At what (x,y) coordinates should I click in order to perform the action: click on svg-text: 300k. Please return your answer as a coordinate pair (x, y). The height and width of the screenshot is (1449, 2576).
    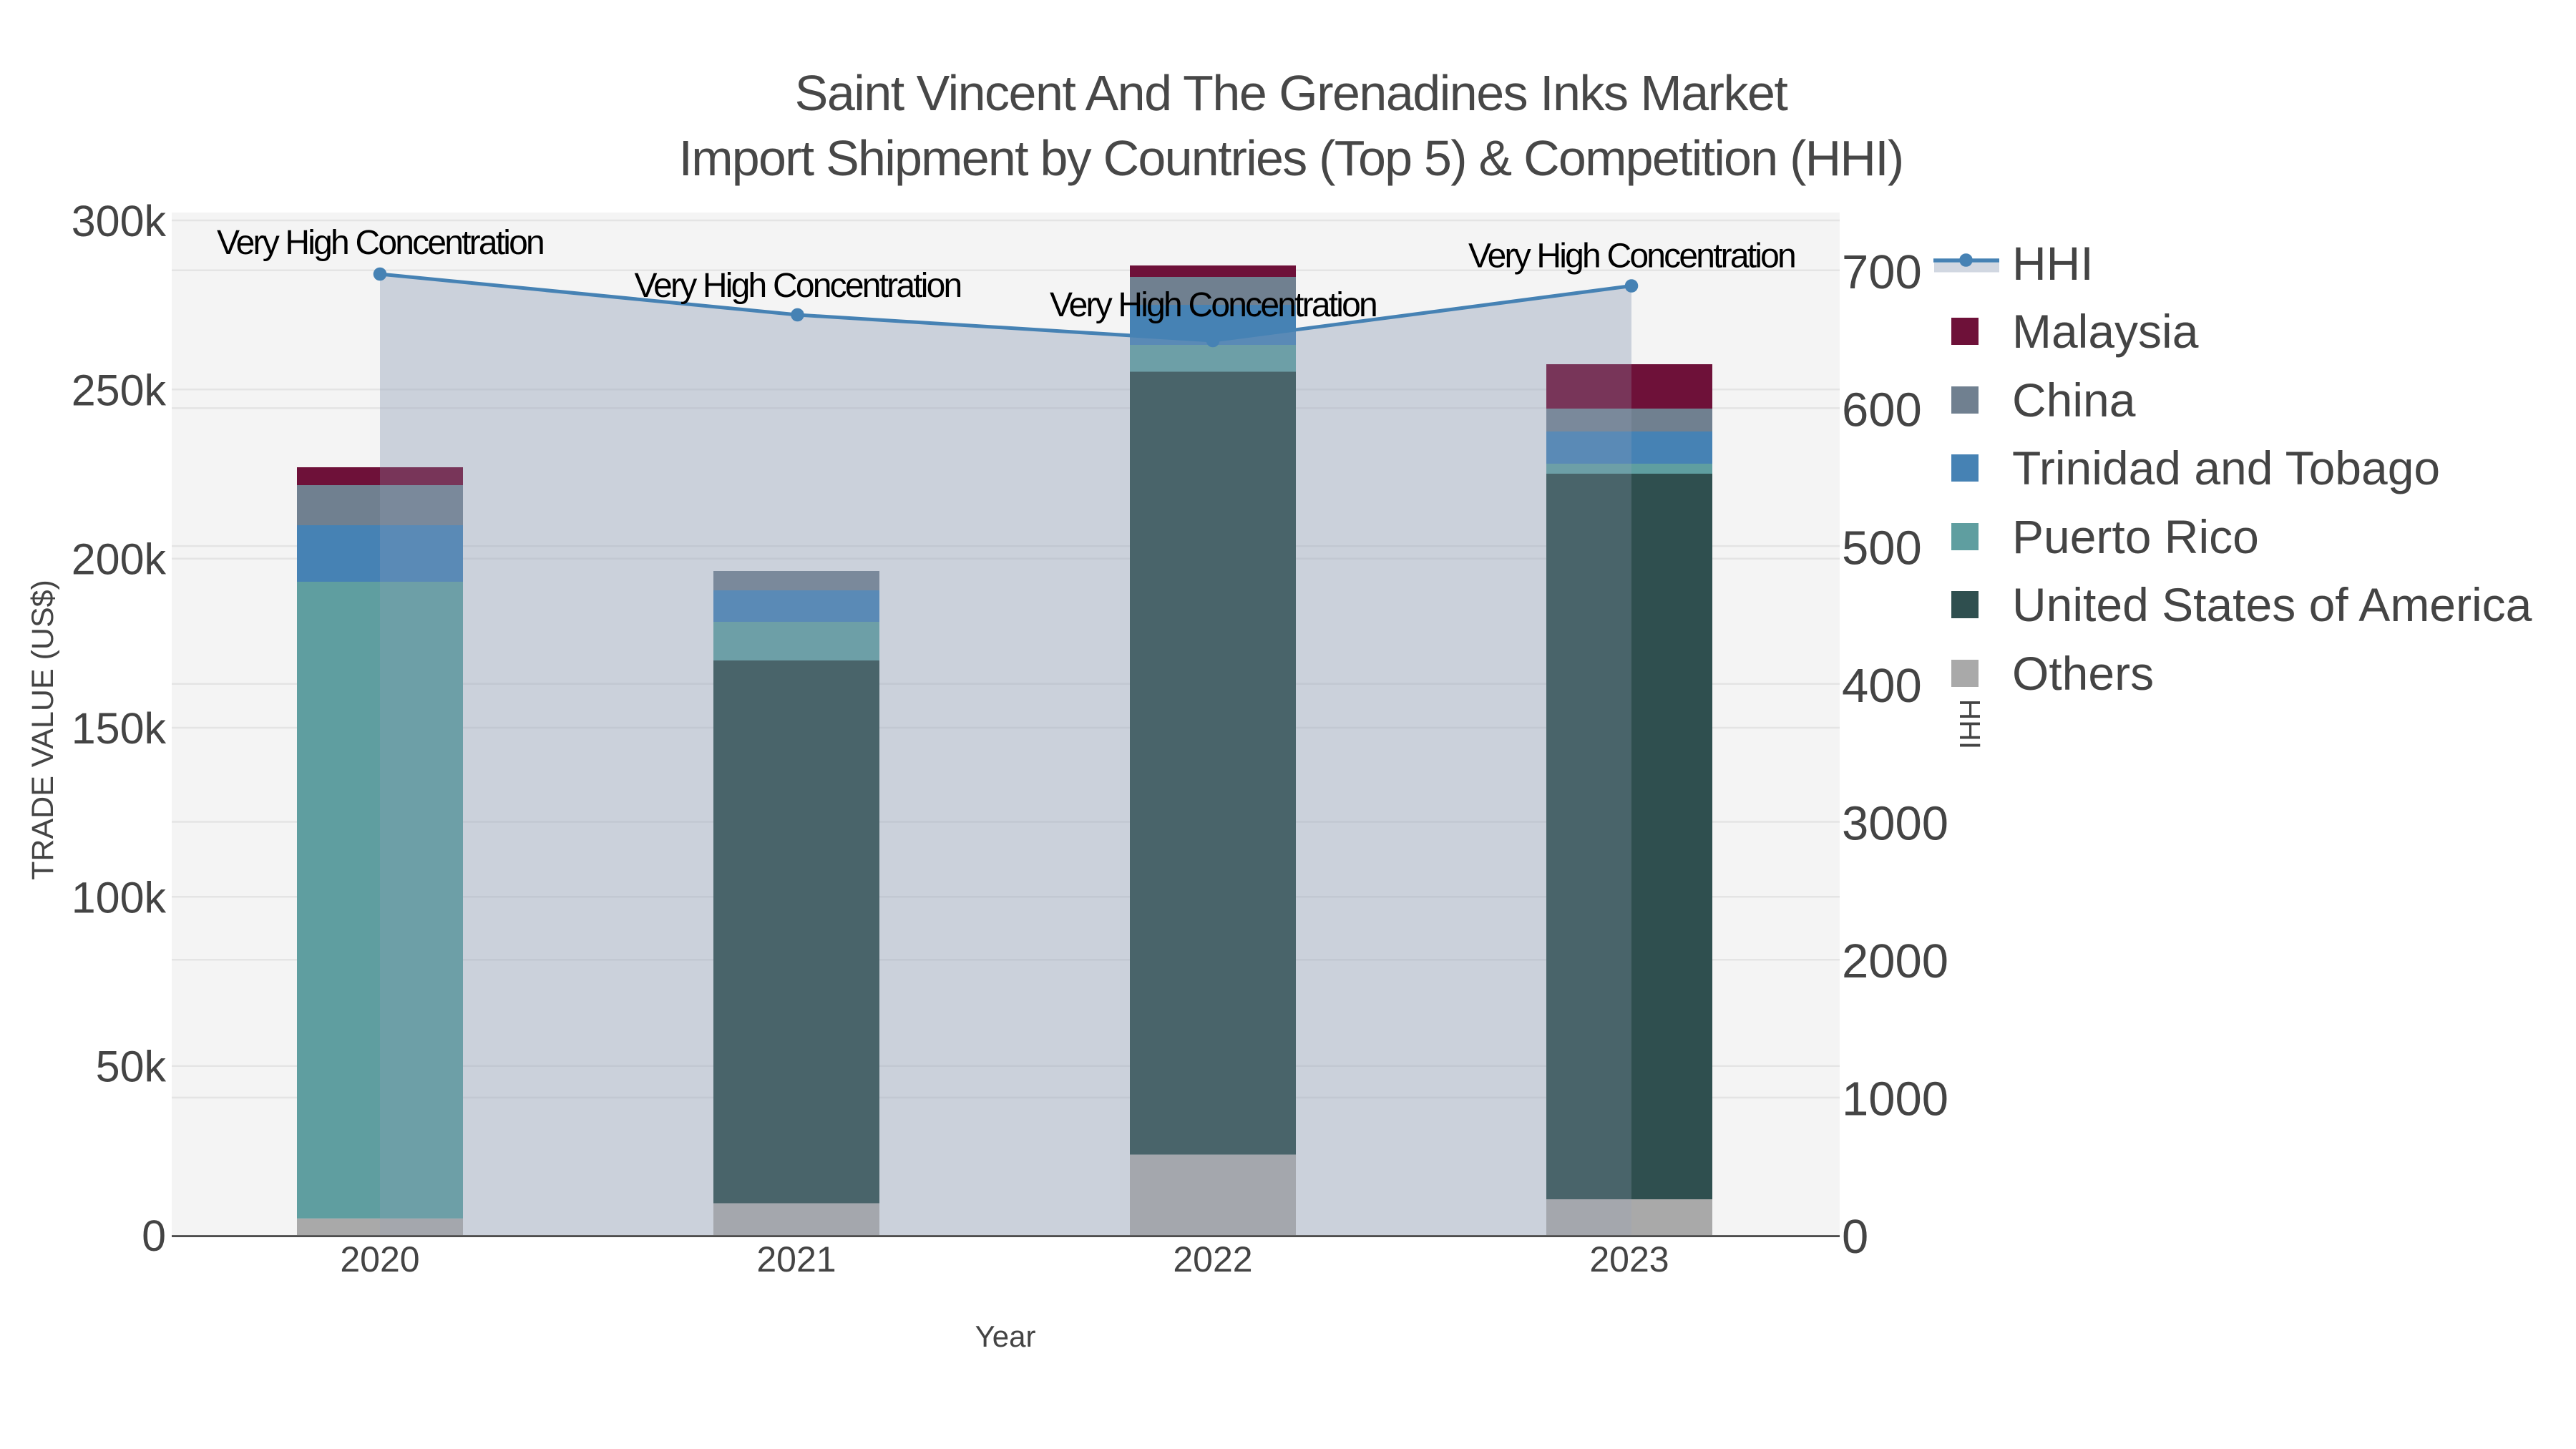
    Looking at the image, I should click on (119, 221).